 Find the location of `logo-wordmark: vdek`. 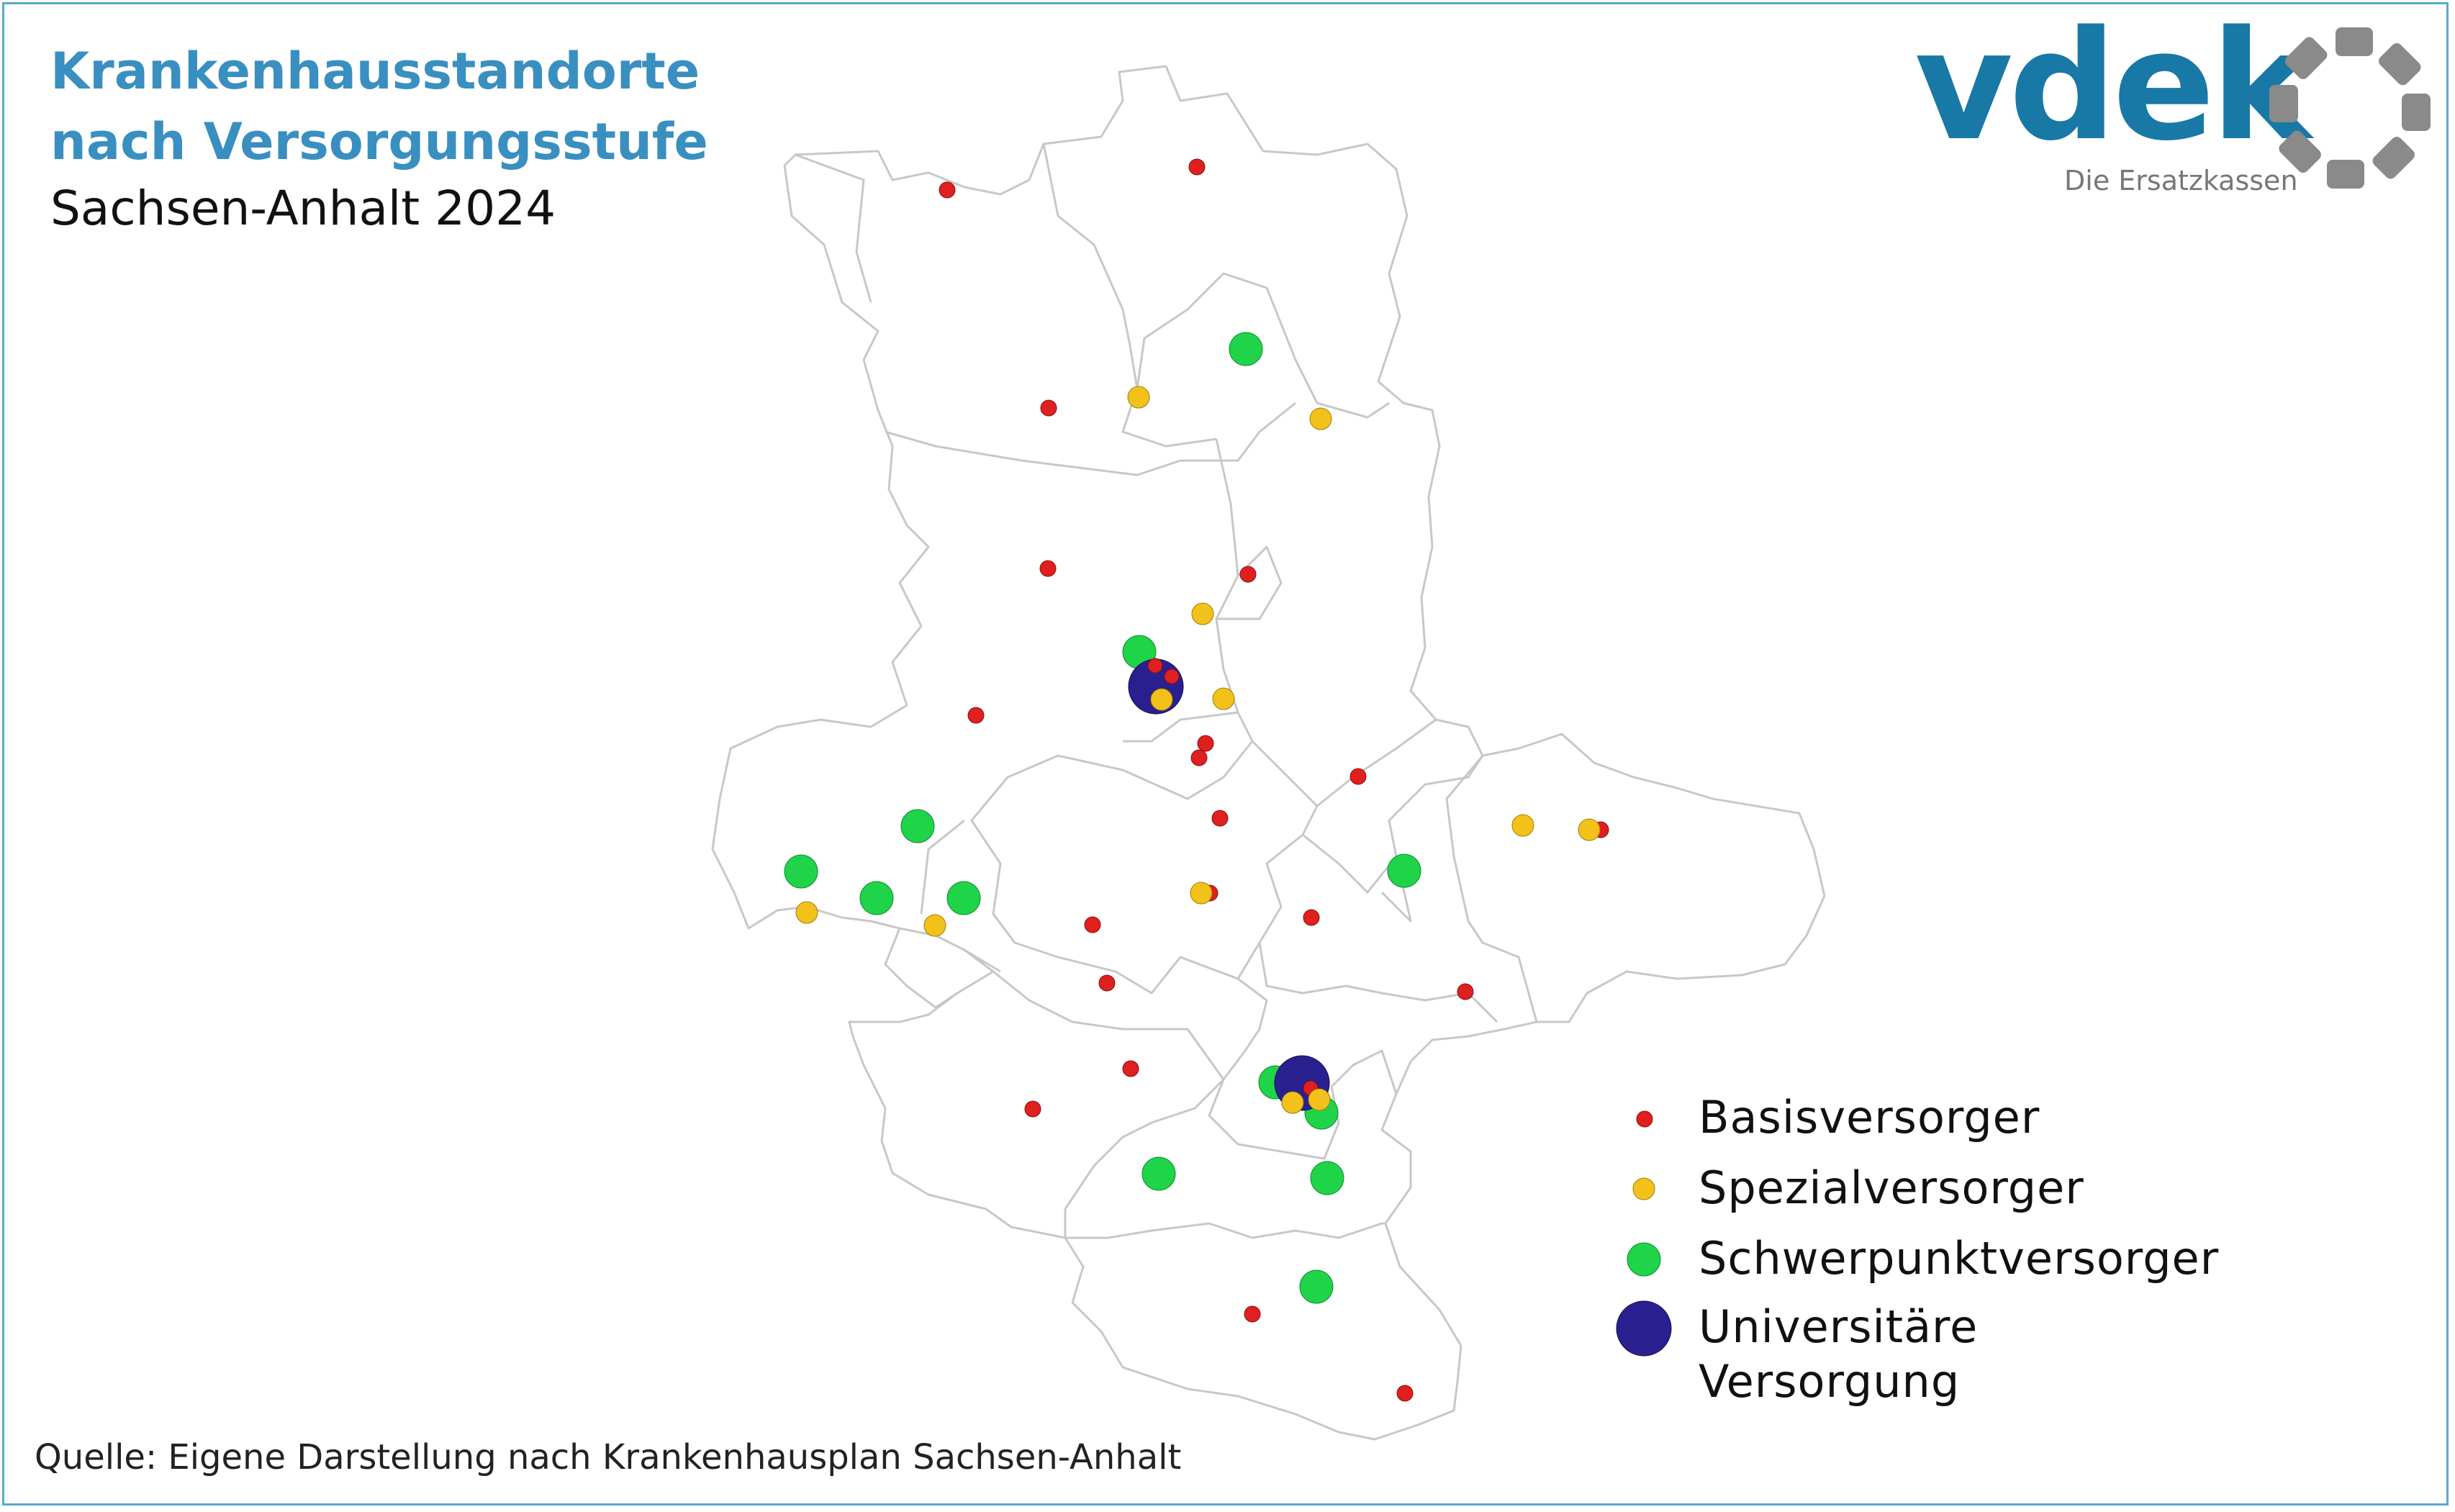

logo-wordmark: vdek is located at coordinates (2112, 87).